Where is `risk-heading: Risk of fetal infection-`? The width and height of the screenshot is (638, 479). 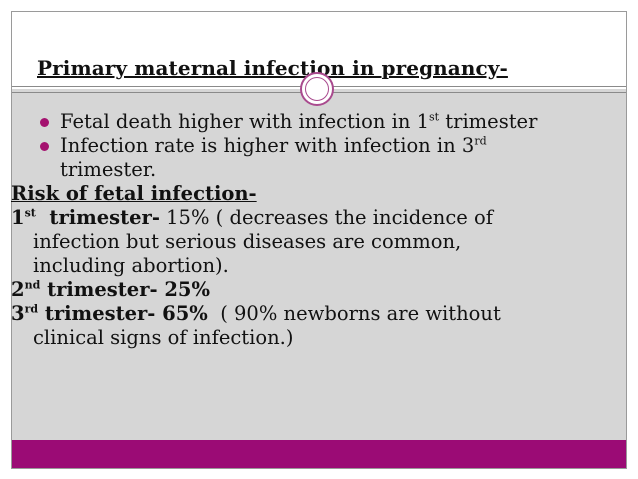 risk-heading: Risk of fetal infection- is located at coordinates (134, 193).